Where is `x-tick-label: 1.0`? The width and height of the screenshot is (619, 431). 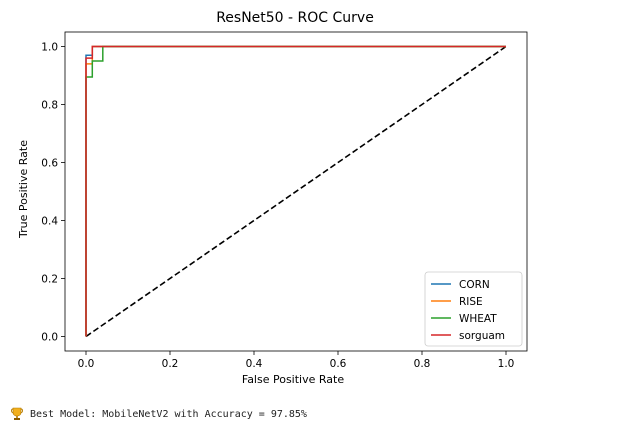 x-tick-label: 1.0 is located at coordinates (506, 364).